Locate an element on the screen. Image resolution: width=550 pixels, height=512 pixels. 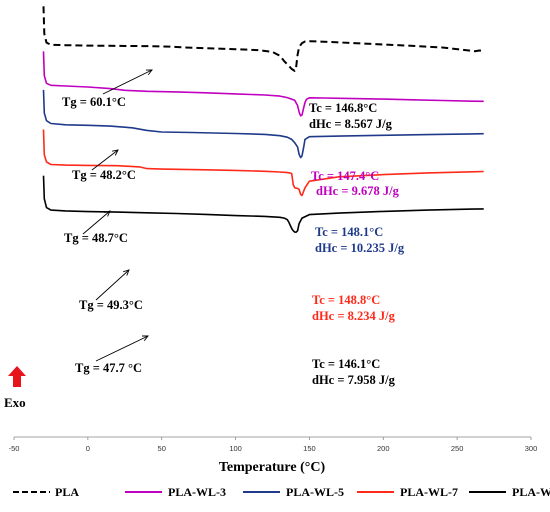
x-tick-label: 200 is located at coordinates (383, 448).